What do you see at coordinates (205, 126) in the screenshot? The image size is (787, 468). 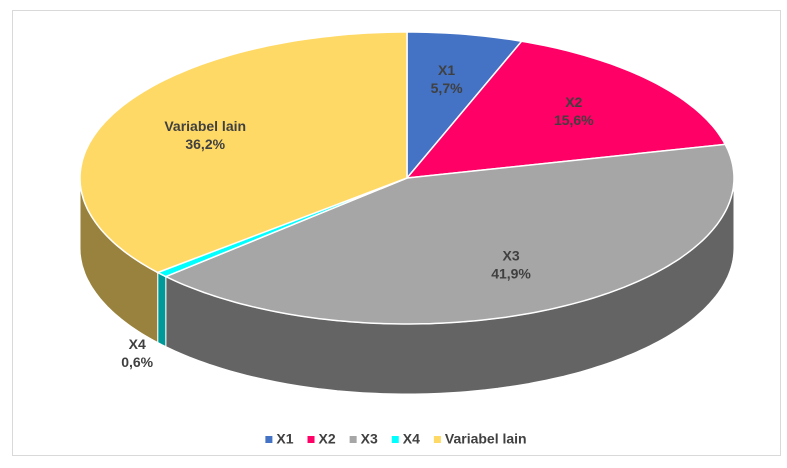 I see `data-label-name: Variabel lain` at bounding box center [205, 126].